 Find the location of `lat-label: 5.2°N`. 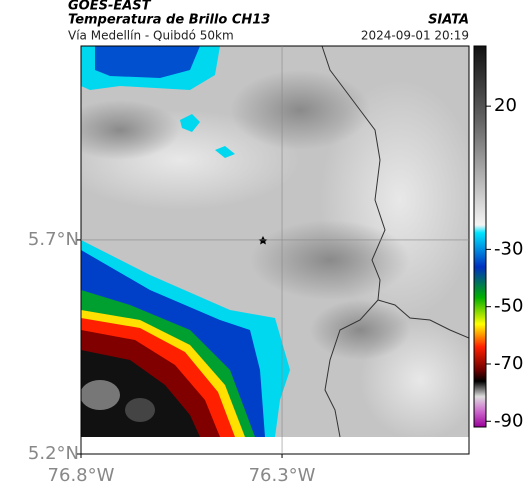

lat-label: 5.2°N is located at coordinates (53, 453).